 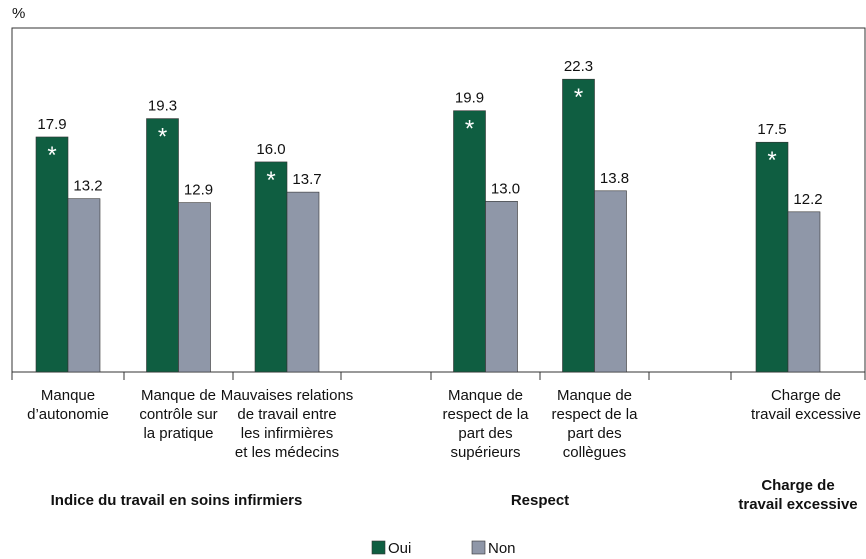 What do you see at coordinates (18, 13) in the screenshot?
I see `y-unit: %` at bounding box center [18, 13].